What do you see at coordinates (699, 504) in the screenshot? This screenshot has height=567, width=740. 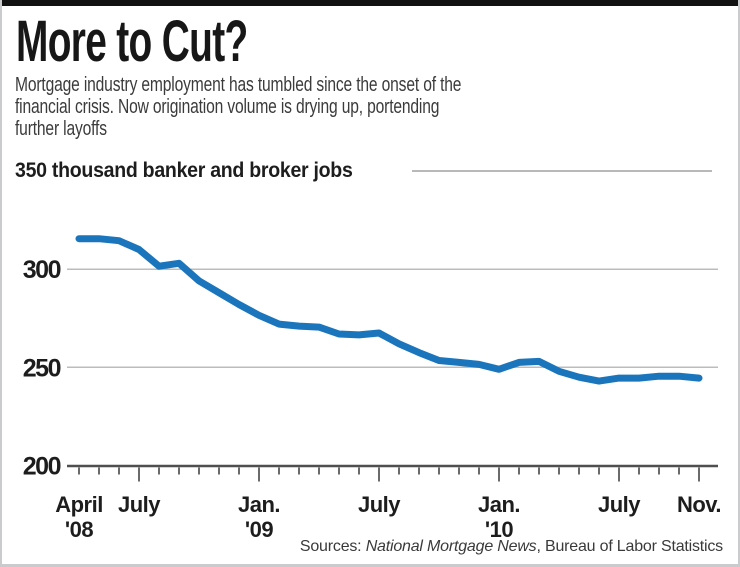 I see `x-axis-label-31: Nov.` at bounding box center [699, 504].